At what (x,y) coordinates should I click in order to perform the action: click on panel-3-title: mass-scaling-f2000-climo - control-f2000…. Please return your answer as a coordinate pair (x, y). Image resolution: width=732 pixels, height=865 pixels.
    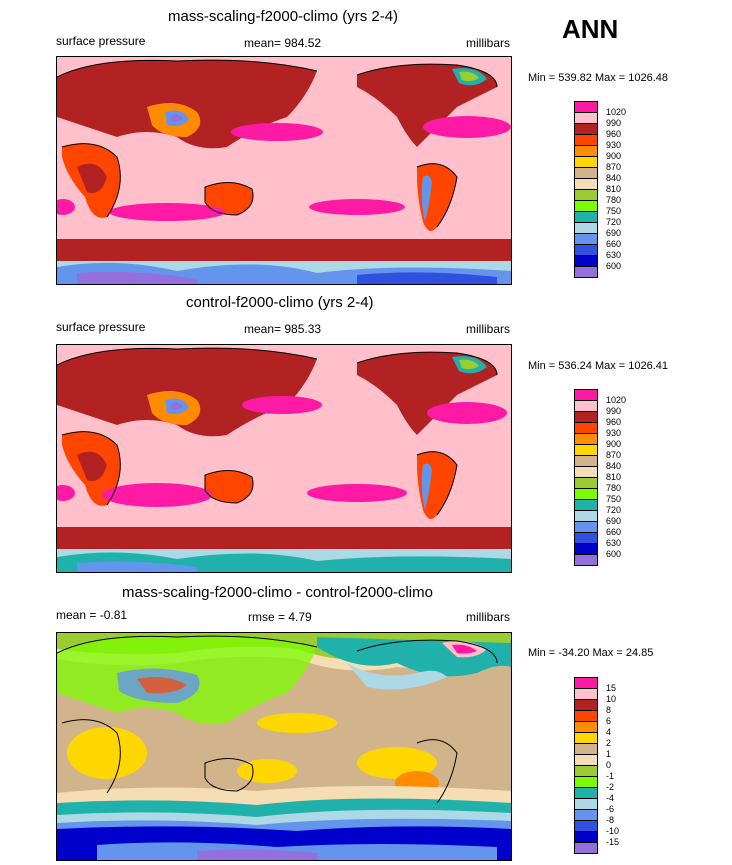
    Looking at the image, I should click on (277, 592).